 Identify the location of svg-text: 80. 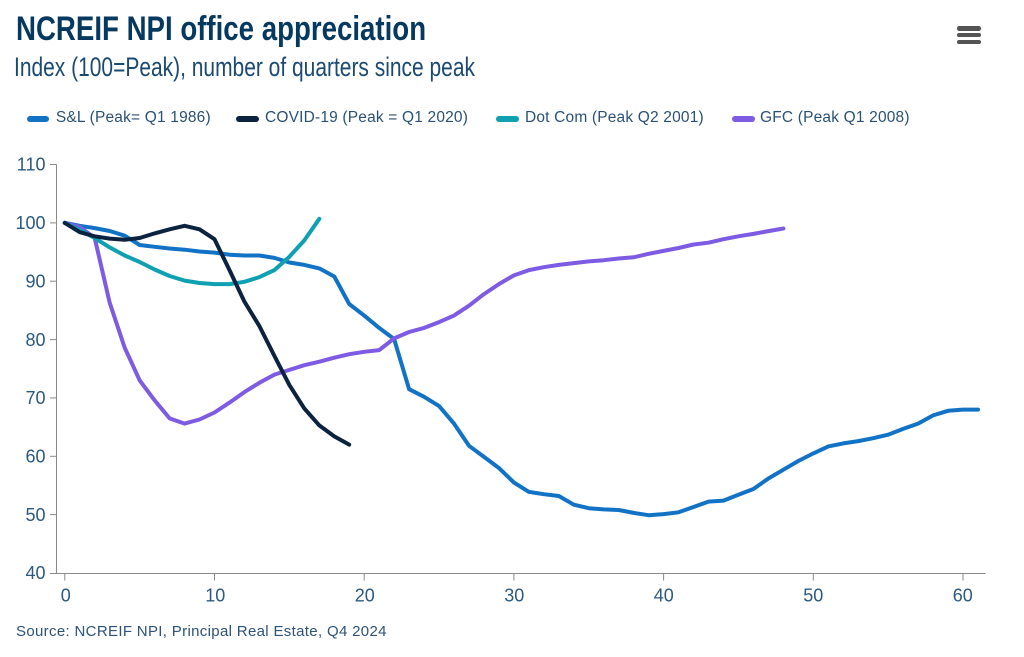
(35, 340).